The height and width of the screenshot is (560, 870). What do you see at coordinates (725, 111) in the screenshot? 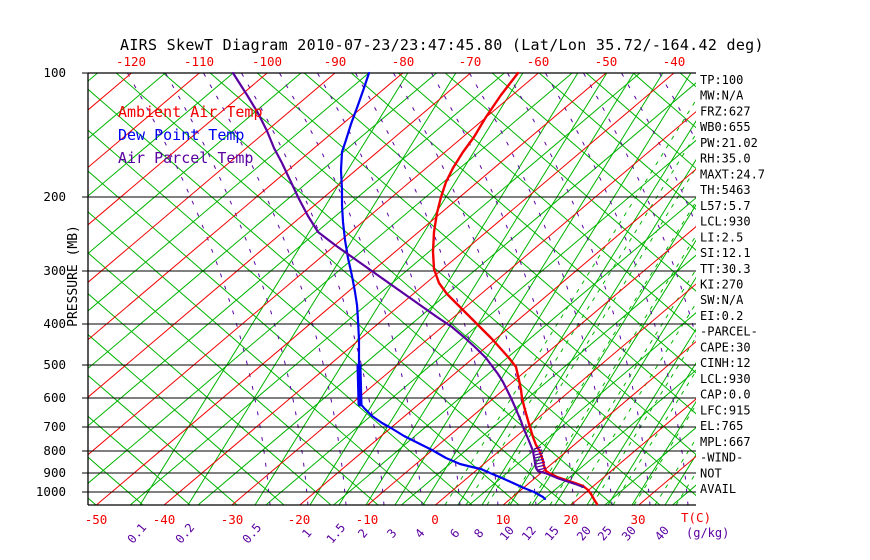
I see `stat-value: FRZ:627` at bounding box center [725, 111].